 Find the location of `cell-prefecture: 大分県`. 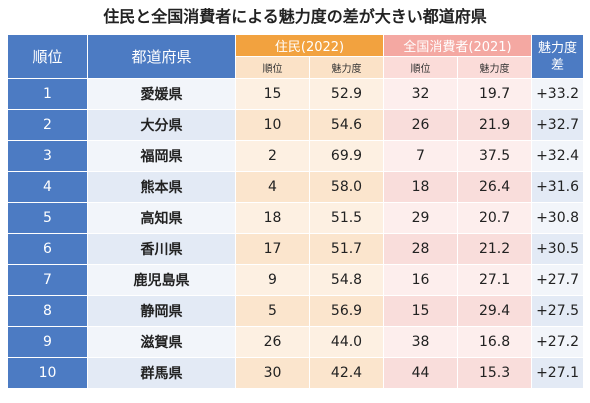

cell-prefecture: 大分県 is located at coordinates (161, 125).